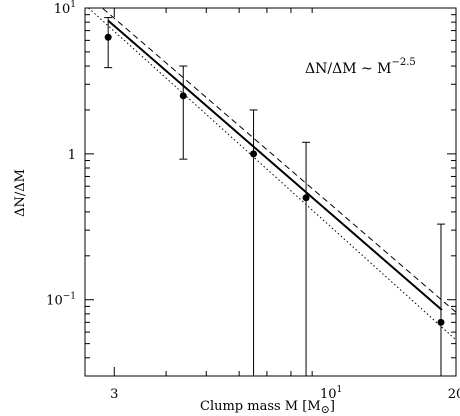 The width and height of the screenshot is (460, 416). I want to click on y-tick-label: 10⁻¹, so click(61, 300).